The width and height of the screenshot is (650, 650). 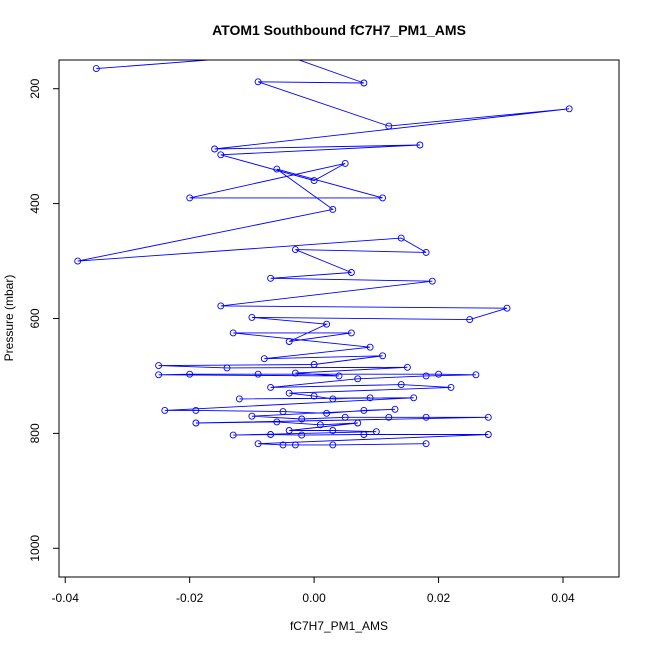 What do you see at coordinates (190, 598) in the screenshot?
I see `x-tick-label: -0.02` at bounding box center [190, 598].